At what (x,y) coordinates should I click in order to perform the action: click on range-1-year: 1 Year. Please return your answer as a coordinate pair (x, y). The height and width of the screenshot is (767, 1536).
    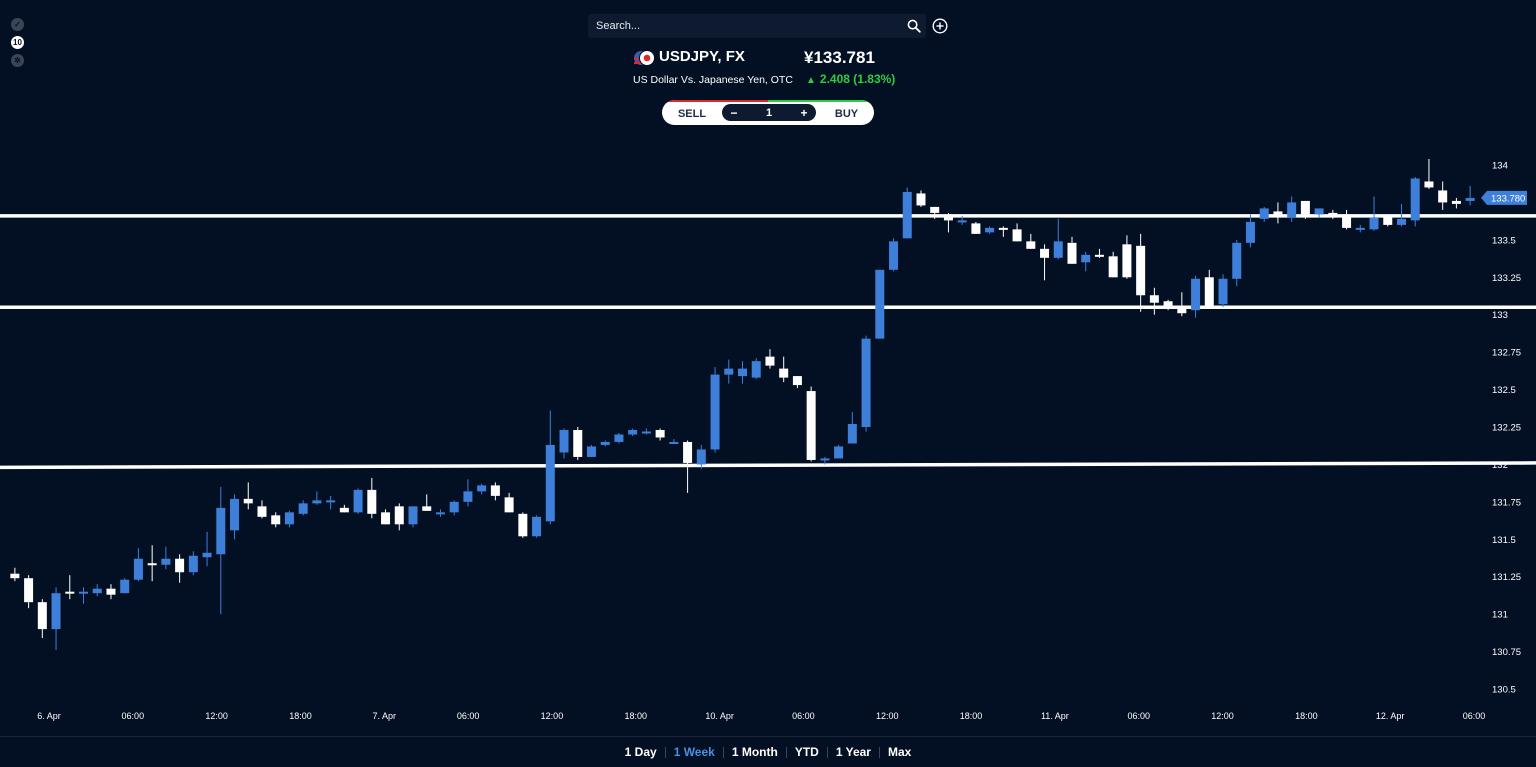
    Looking at the image, I should click on (853, 752).